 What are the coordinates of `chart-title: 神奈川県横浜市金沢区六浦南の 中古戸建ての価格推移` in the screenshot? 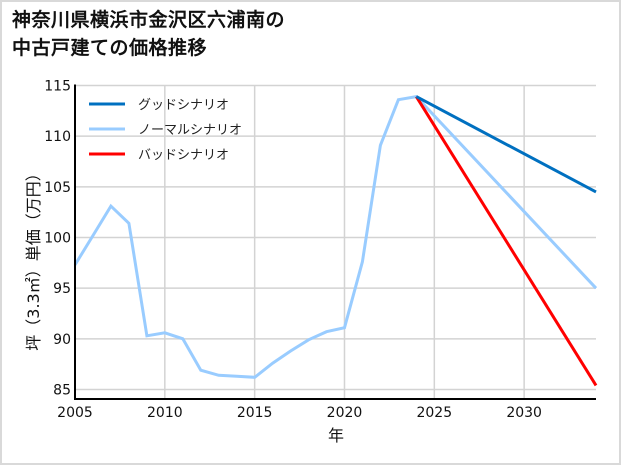 It's located at (148, 34).